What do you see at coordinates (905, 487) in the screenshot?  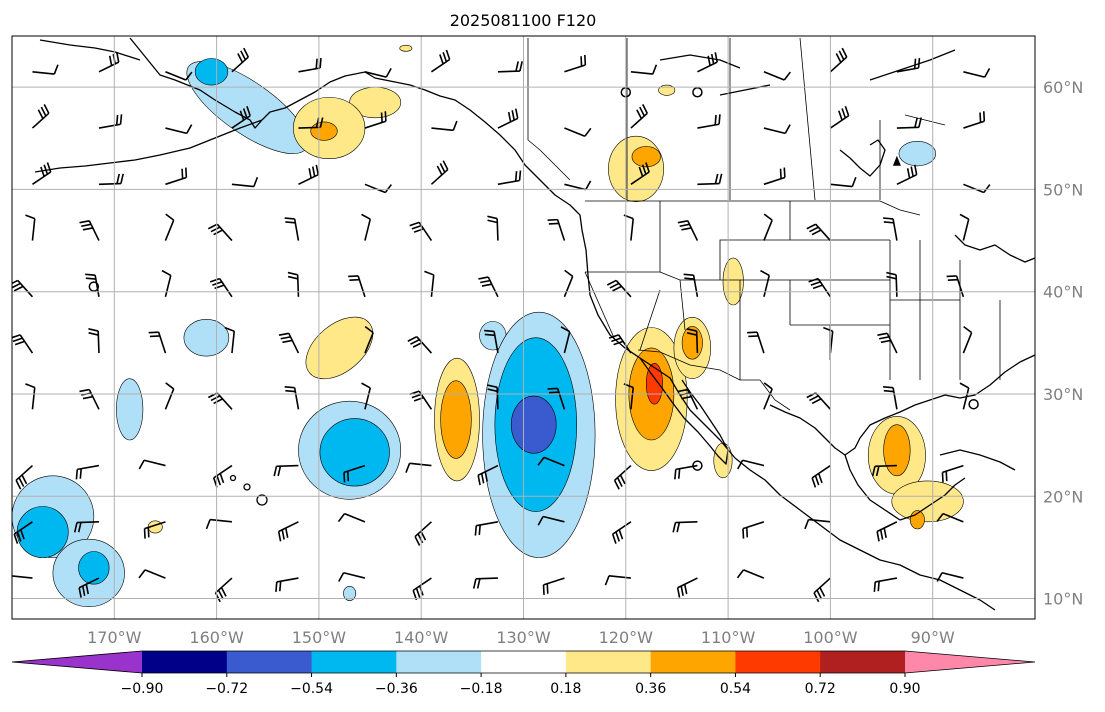 I see `yucatan-coast` at bounding box center [905, 487].